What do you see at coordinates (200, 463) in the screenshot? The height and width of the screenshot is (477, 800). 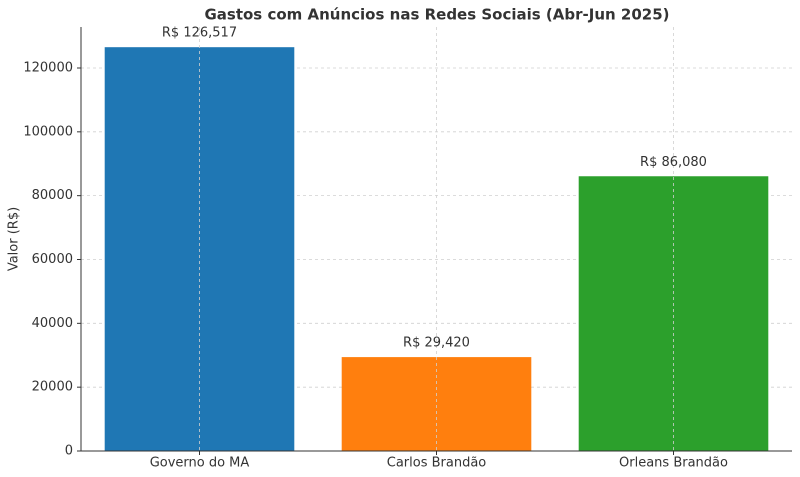 I see `x-tick-label: Governo do MA` at bounding box center [200, 463].